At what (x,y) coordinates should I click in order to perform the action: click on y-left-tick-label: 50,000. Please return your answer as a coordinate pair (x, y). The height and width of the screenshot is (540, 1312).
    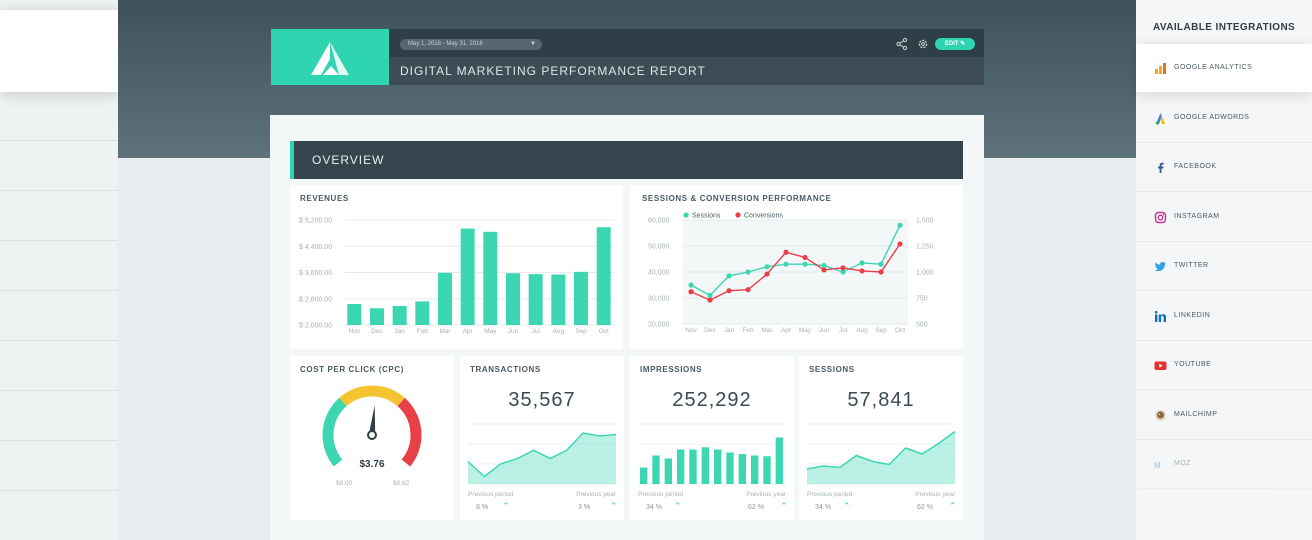
    Looking at the image, I should click on (659, 247).